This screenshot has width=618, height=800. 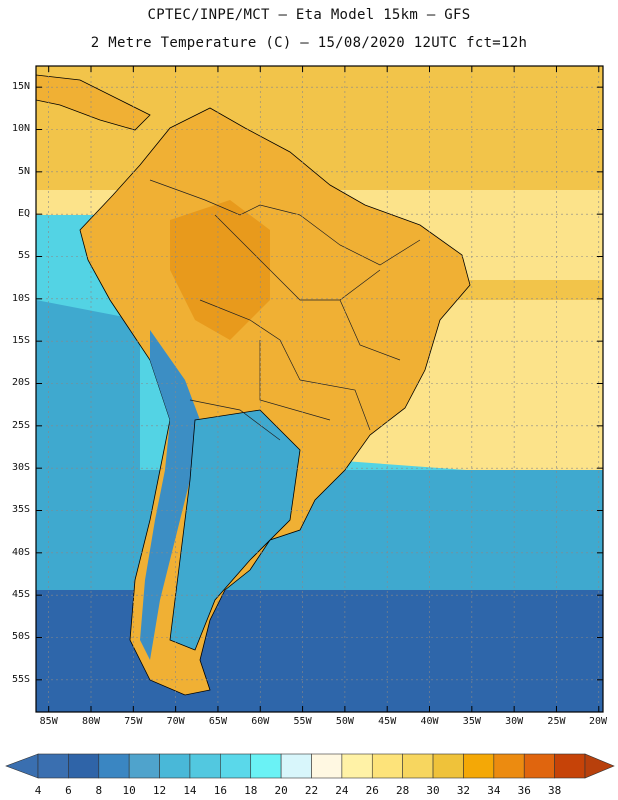 What do you see at coordinates (524, 790) in the screenshot?
I see `colorbar-label: 36` at bounding box center [524, 790].